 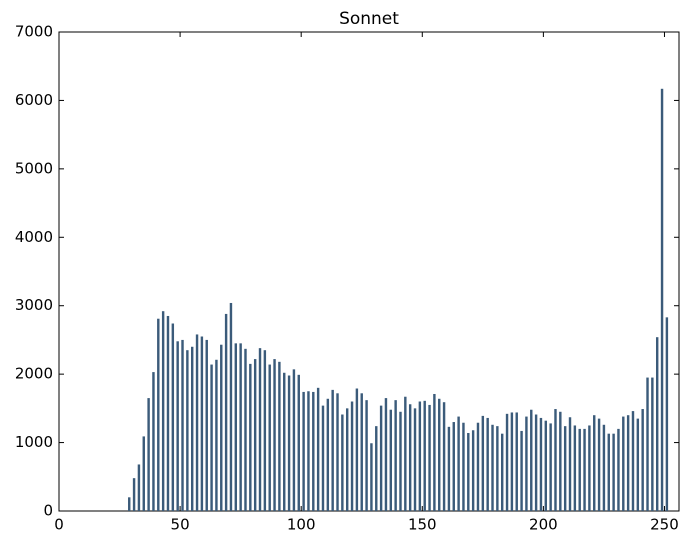 I want to click on x-tick-label: 150, so click(x=422, y=525).